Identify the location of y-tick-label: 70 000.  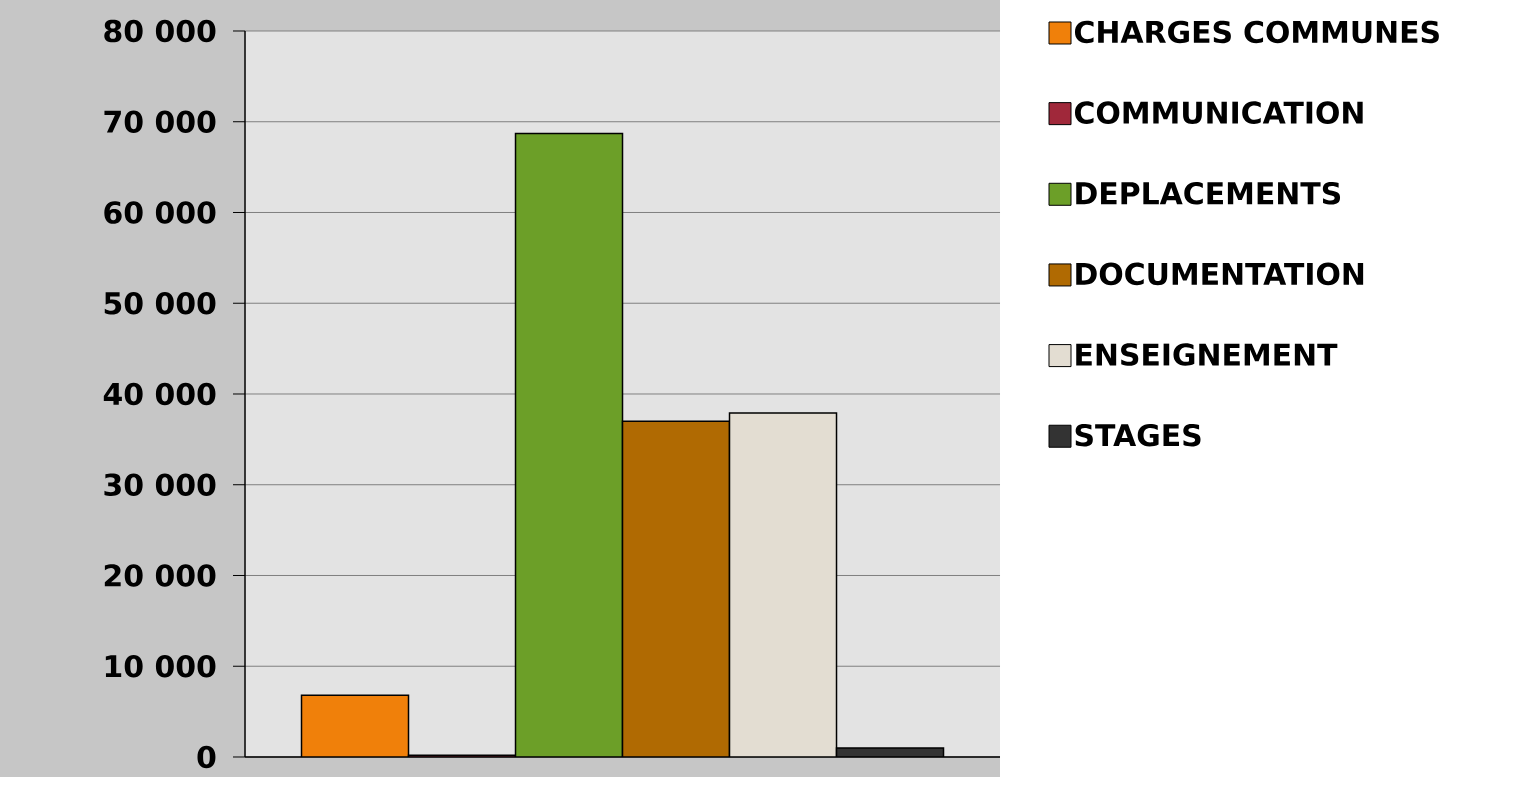
(160, 121).